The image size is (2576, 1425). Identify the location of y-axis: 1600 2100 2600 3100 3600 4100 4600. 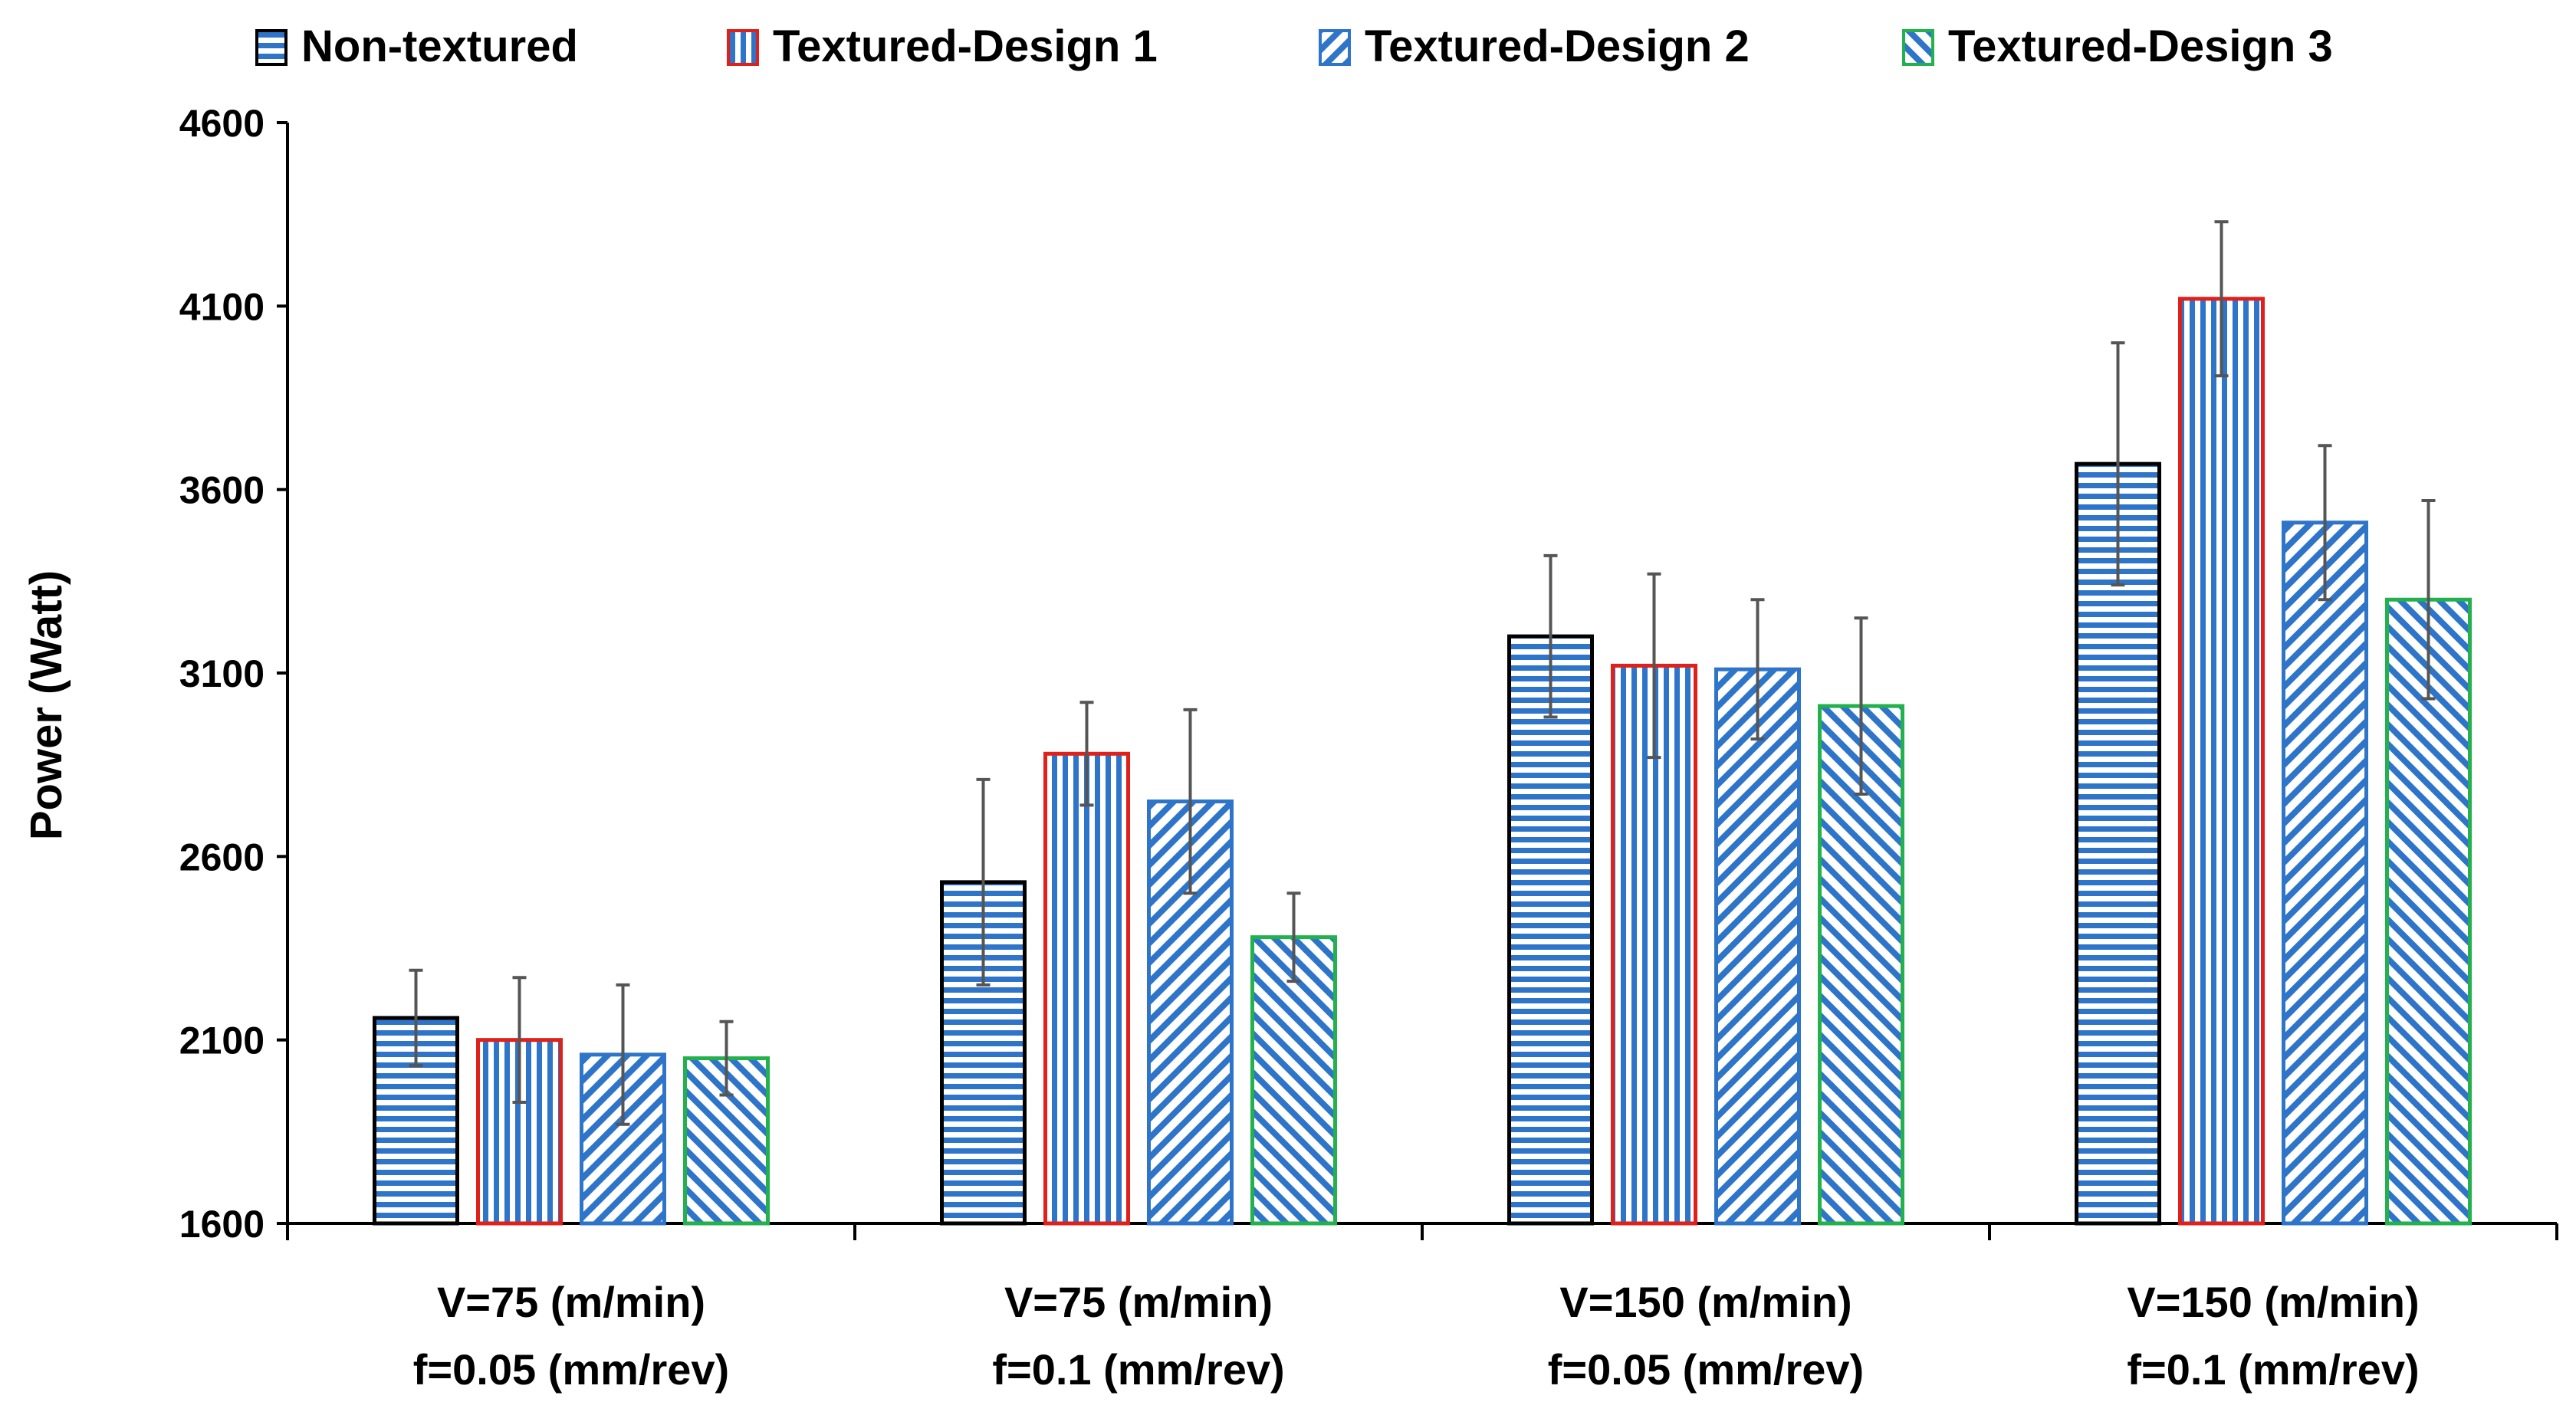
(234, 674).